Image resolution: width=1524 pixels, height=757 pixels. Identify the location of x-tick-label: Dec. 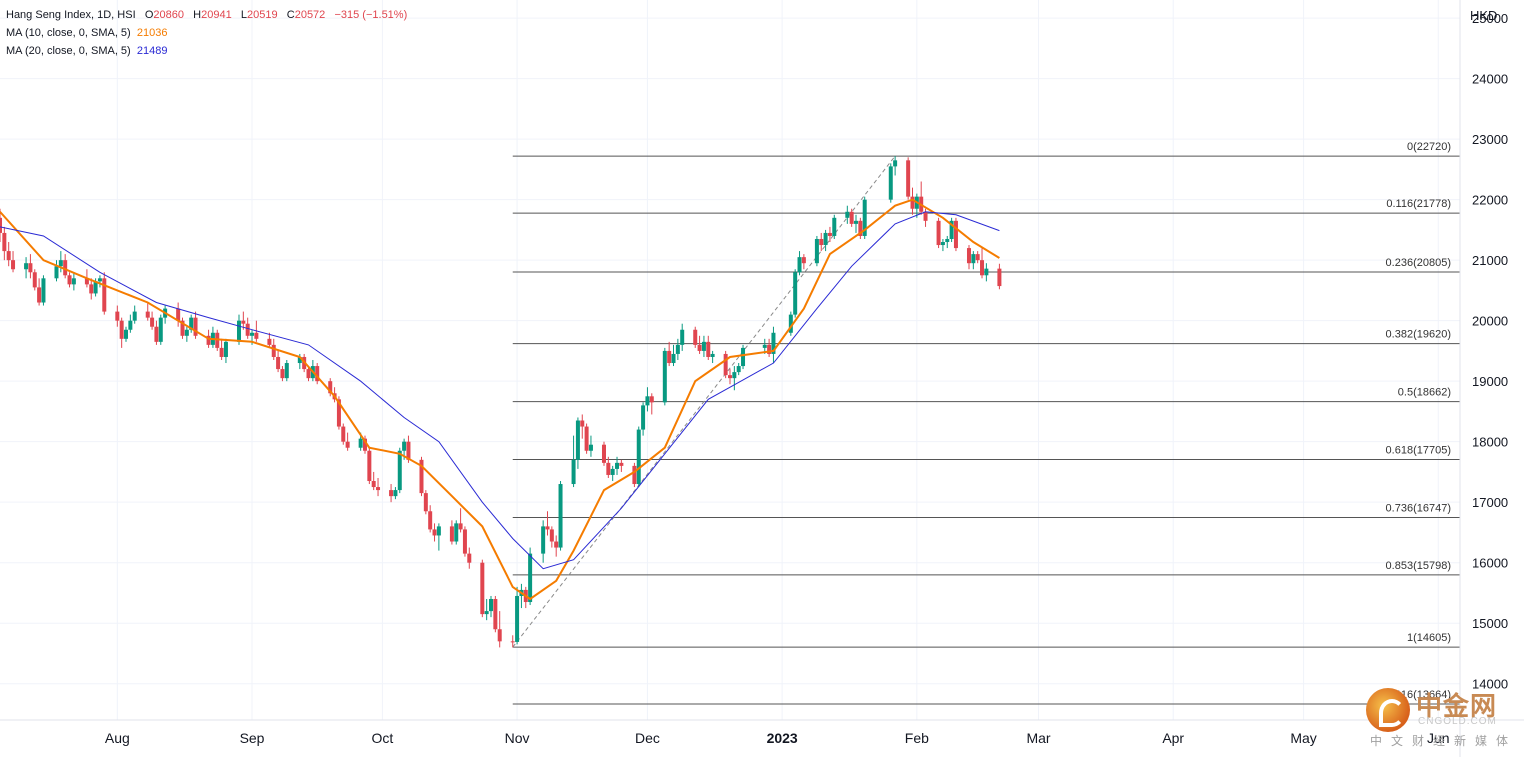
(647, 738).